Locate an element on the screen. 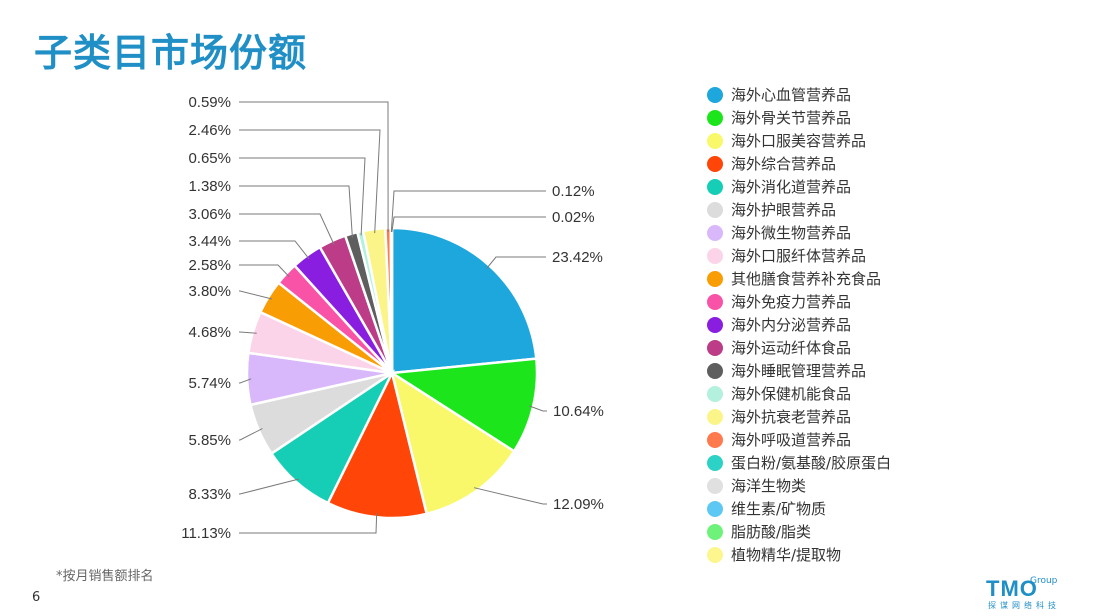 Image resolution: width=1099 pixels, height=616 pixels. slice-value-label: 8.33% is located at coordinates (209, 494).